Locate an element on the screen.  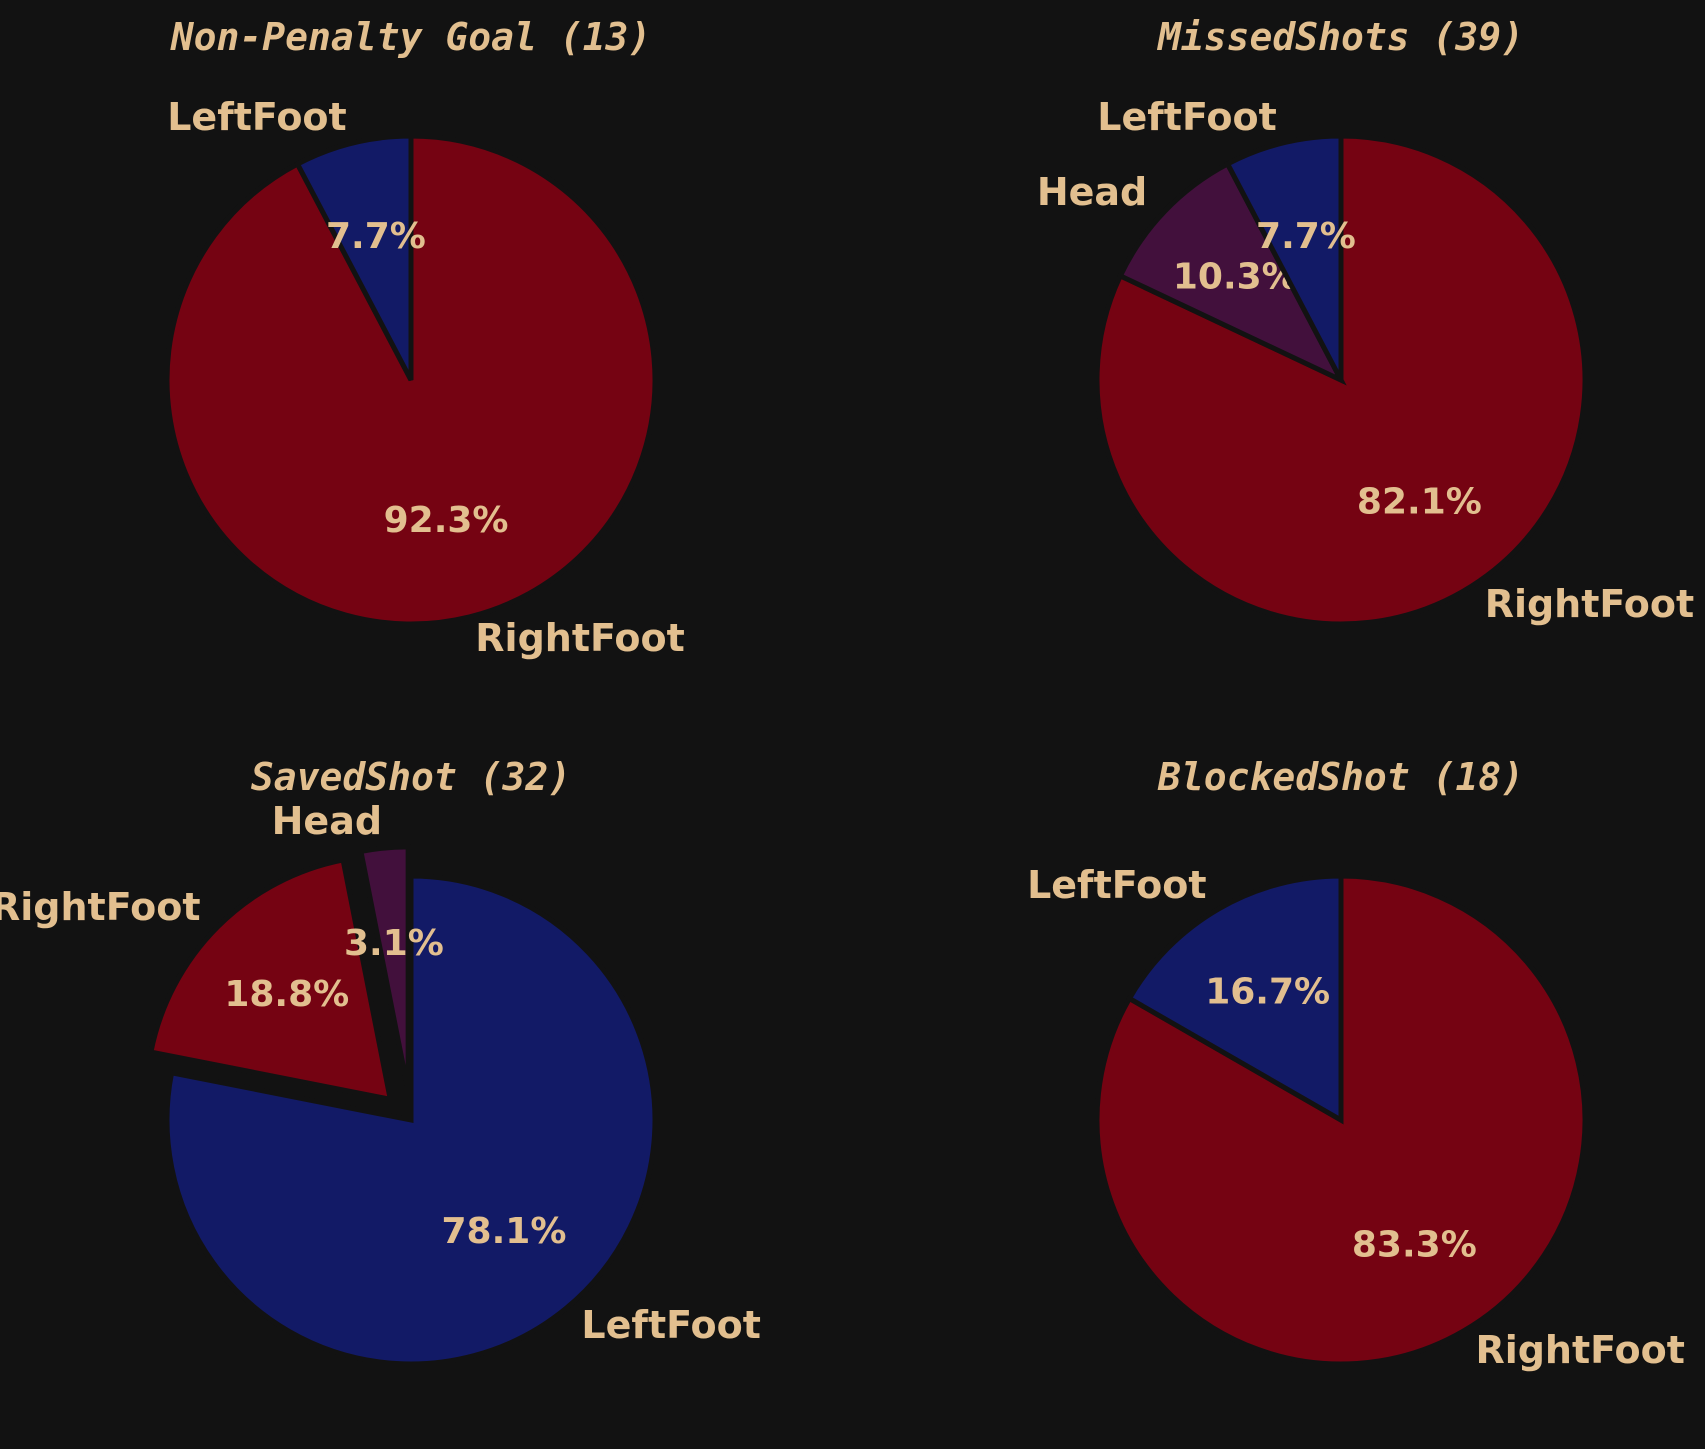
slice-percent-label: 3.1% is located at coordinates (394, 943).